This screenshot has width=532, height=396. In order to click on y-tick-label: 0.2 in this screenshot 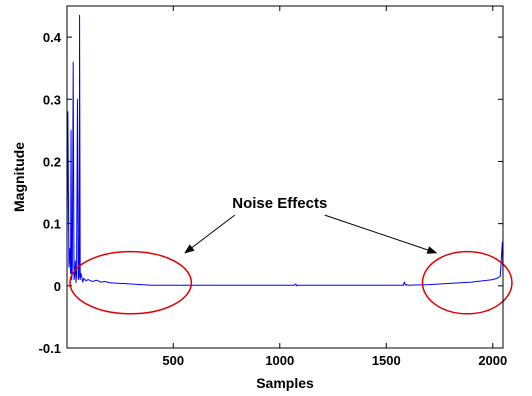, I will do `click(52, 161)`.